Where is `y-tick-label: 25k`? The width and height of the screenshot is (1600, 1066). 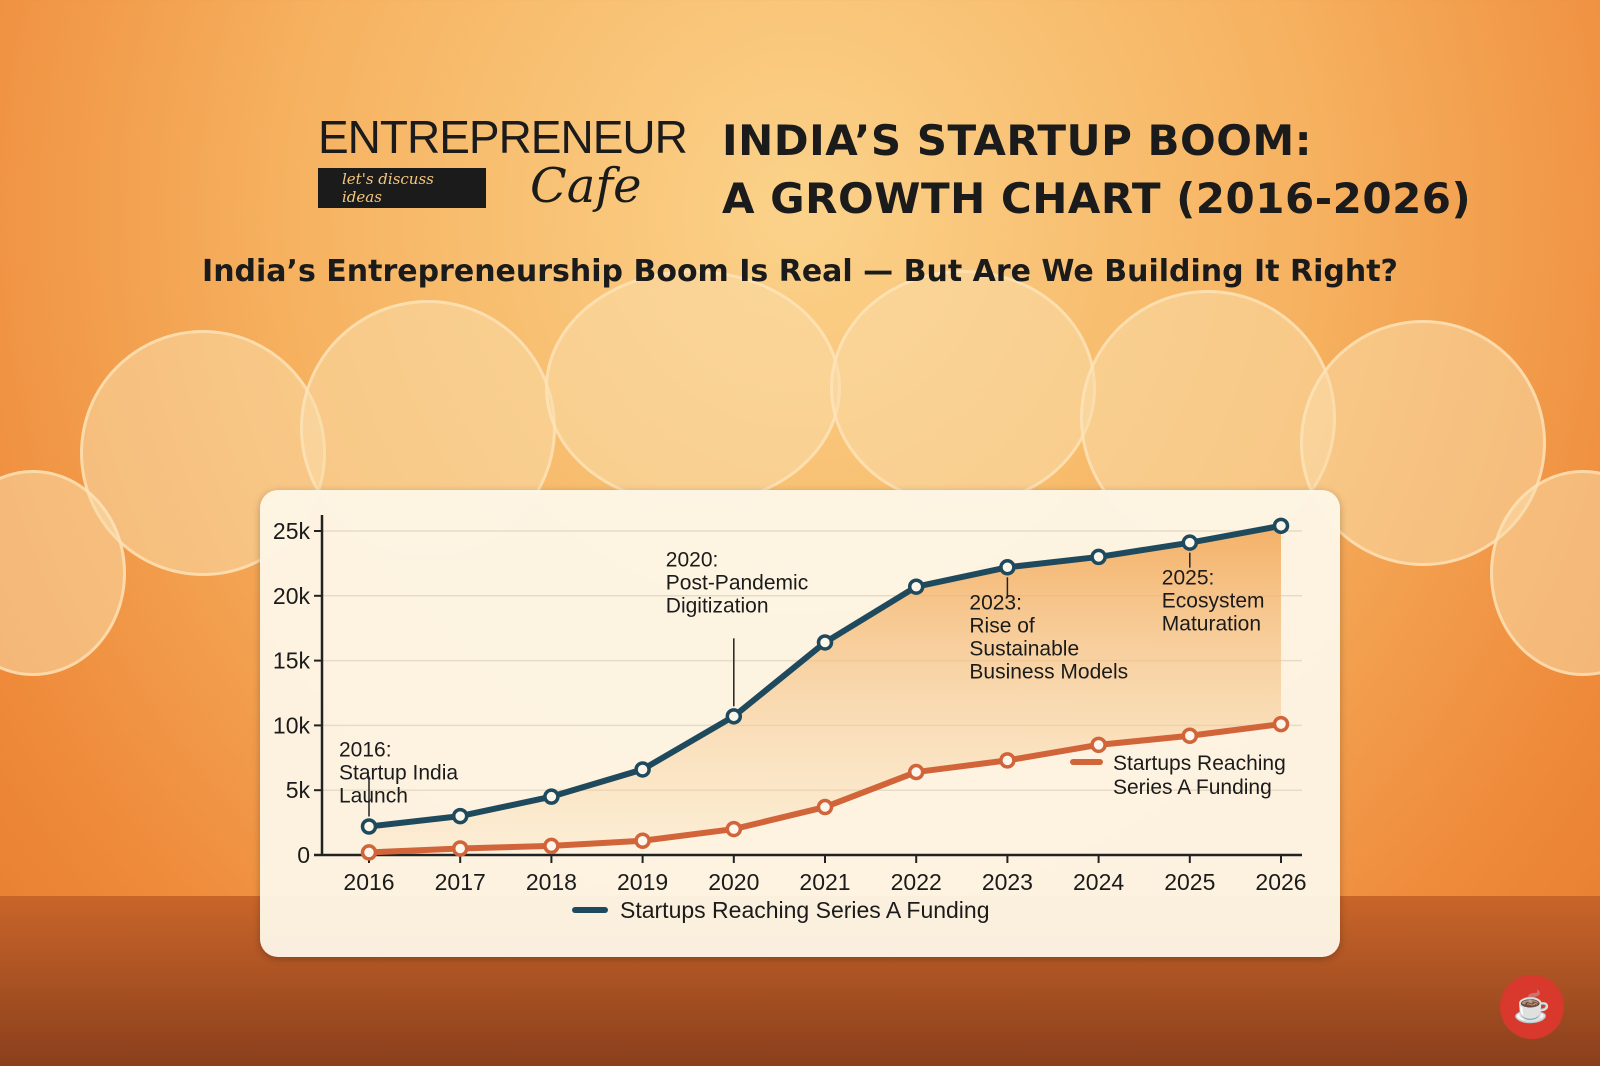
y-tick-label: 25k is located at coordinates (292, 531).